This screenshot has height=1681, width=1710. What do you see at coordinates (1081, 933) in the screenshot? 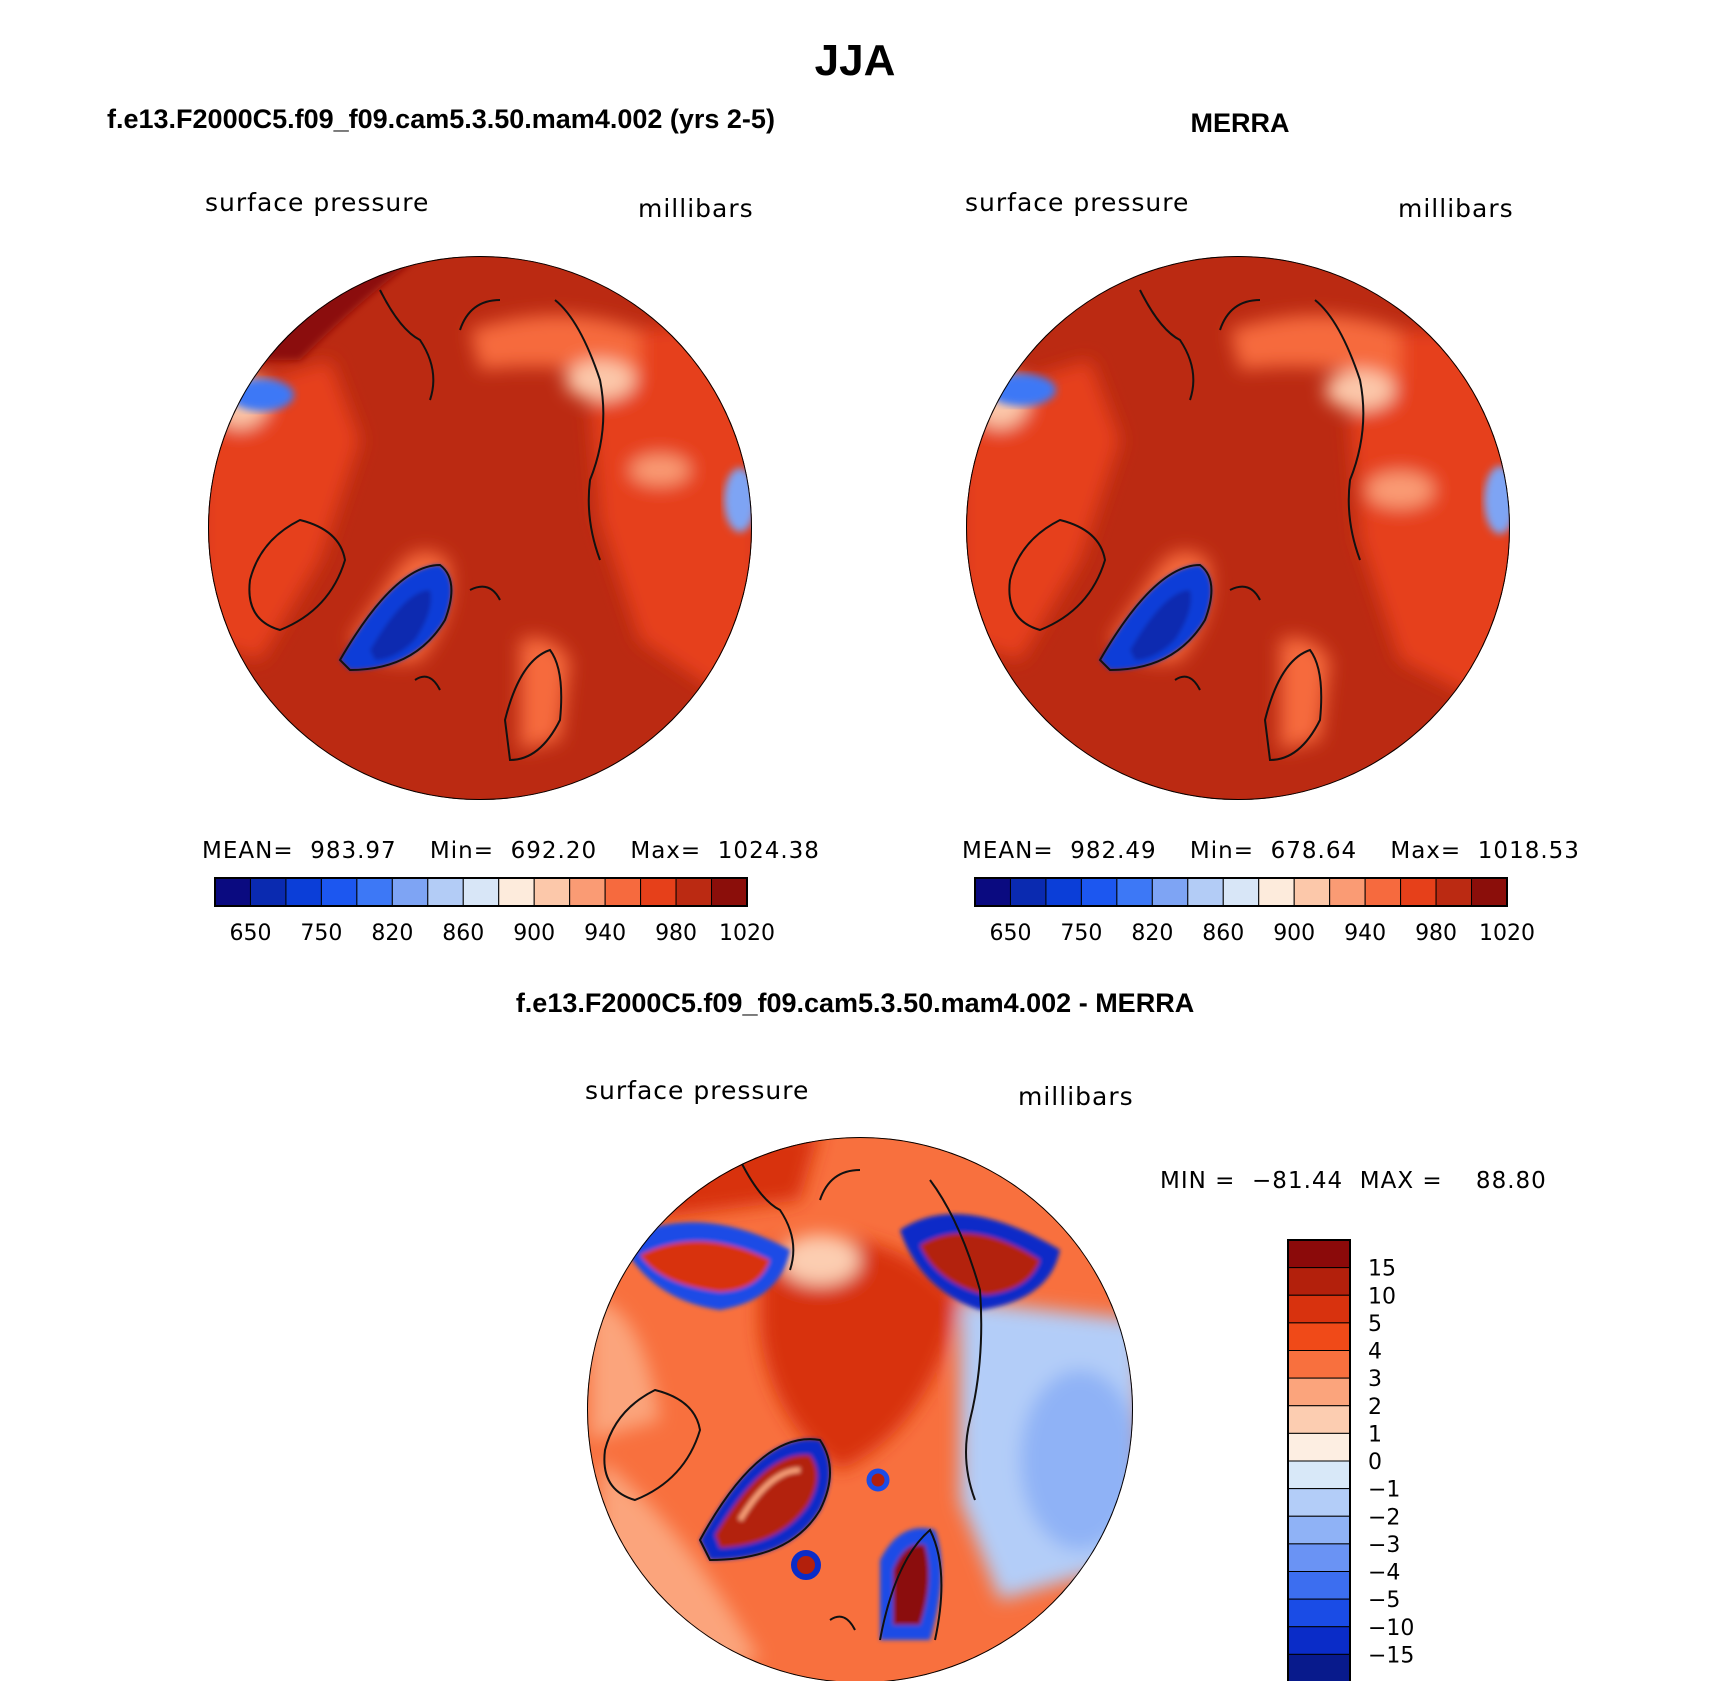
I see `merra-colorbar-tick-label: 750` at bounding box center [1081, 933].